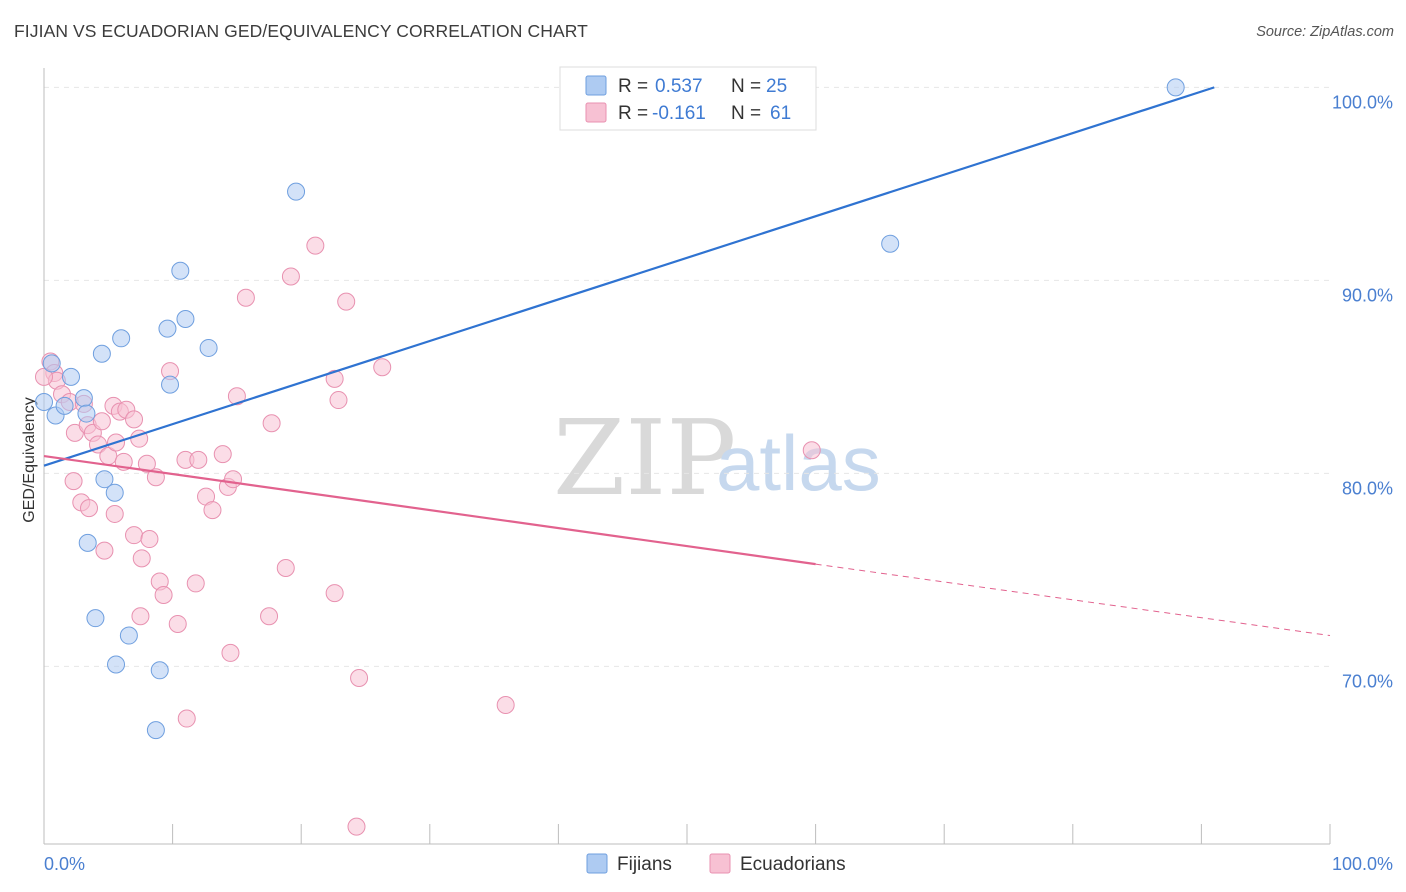 The height and width of the screenshot is (892, 1406). Describe the element at coordinates (1362, 391) in the screenshot. I see `y-tick-labels: 70.0% 80.0% 90.0% 100.0%` at that location.